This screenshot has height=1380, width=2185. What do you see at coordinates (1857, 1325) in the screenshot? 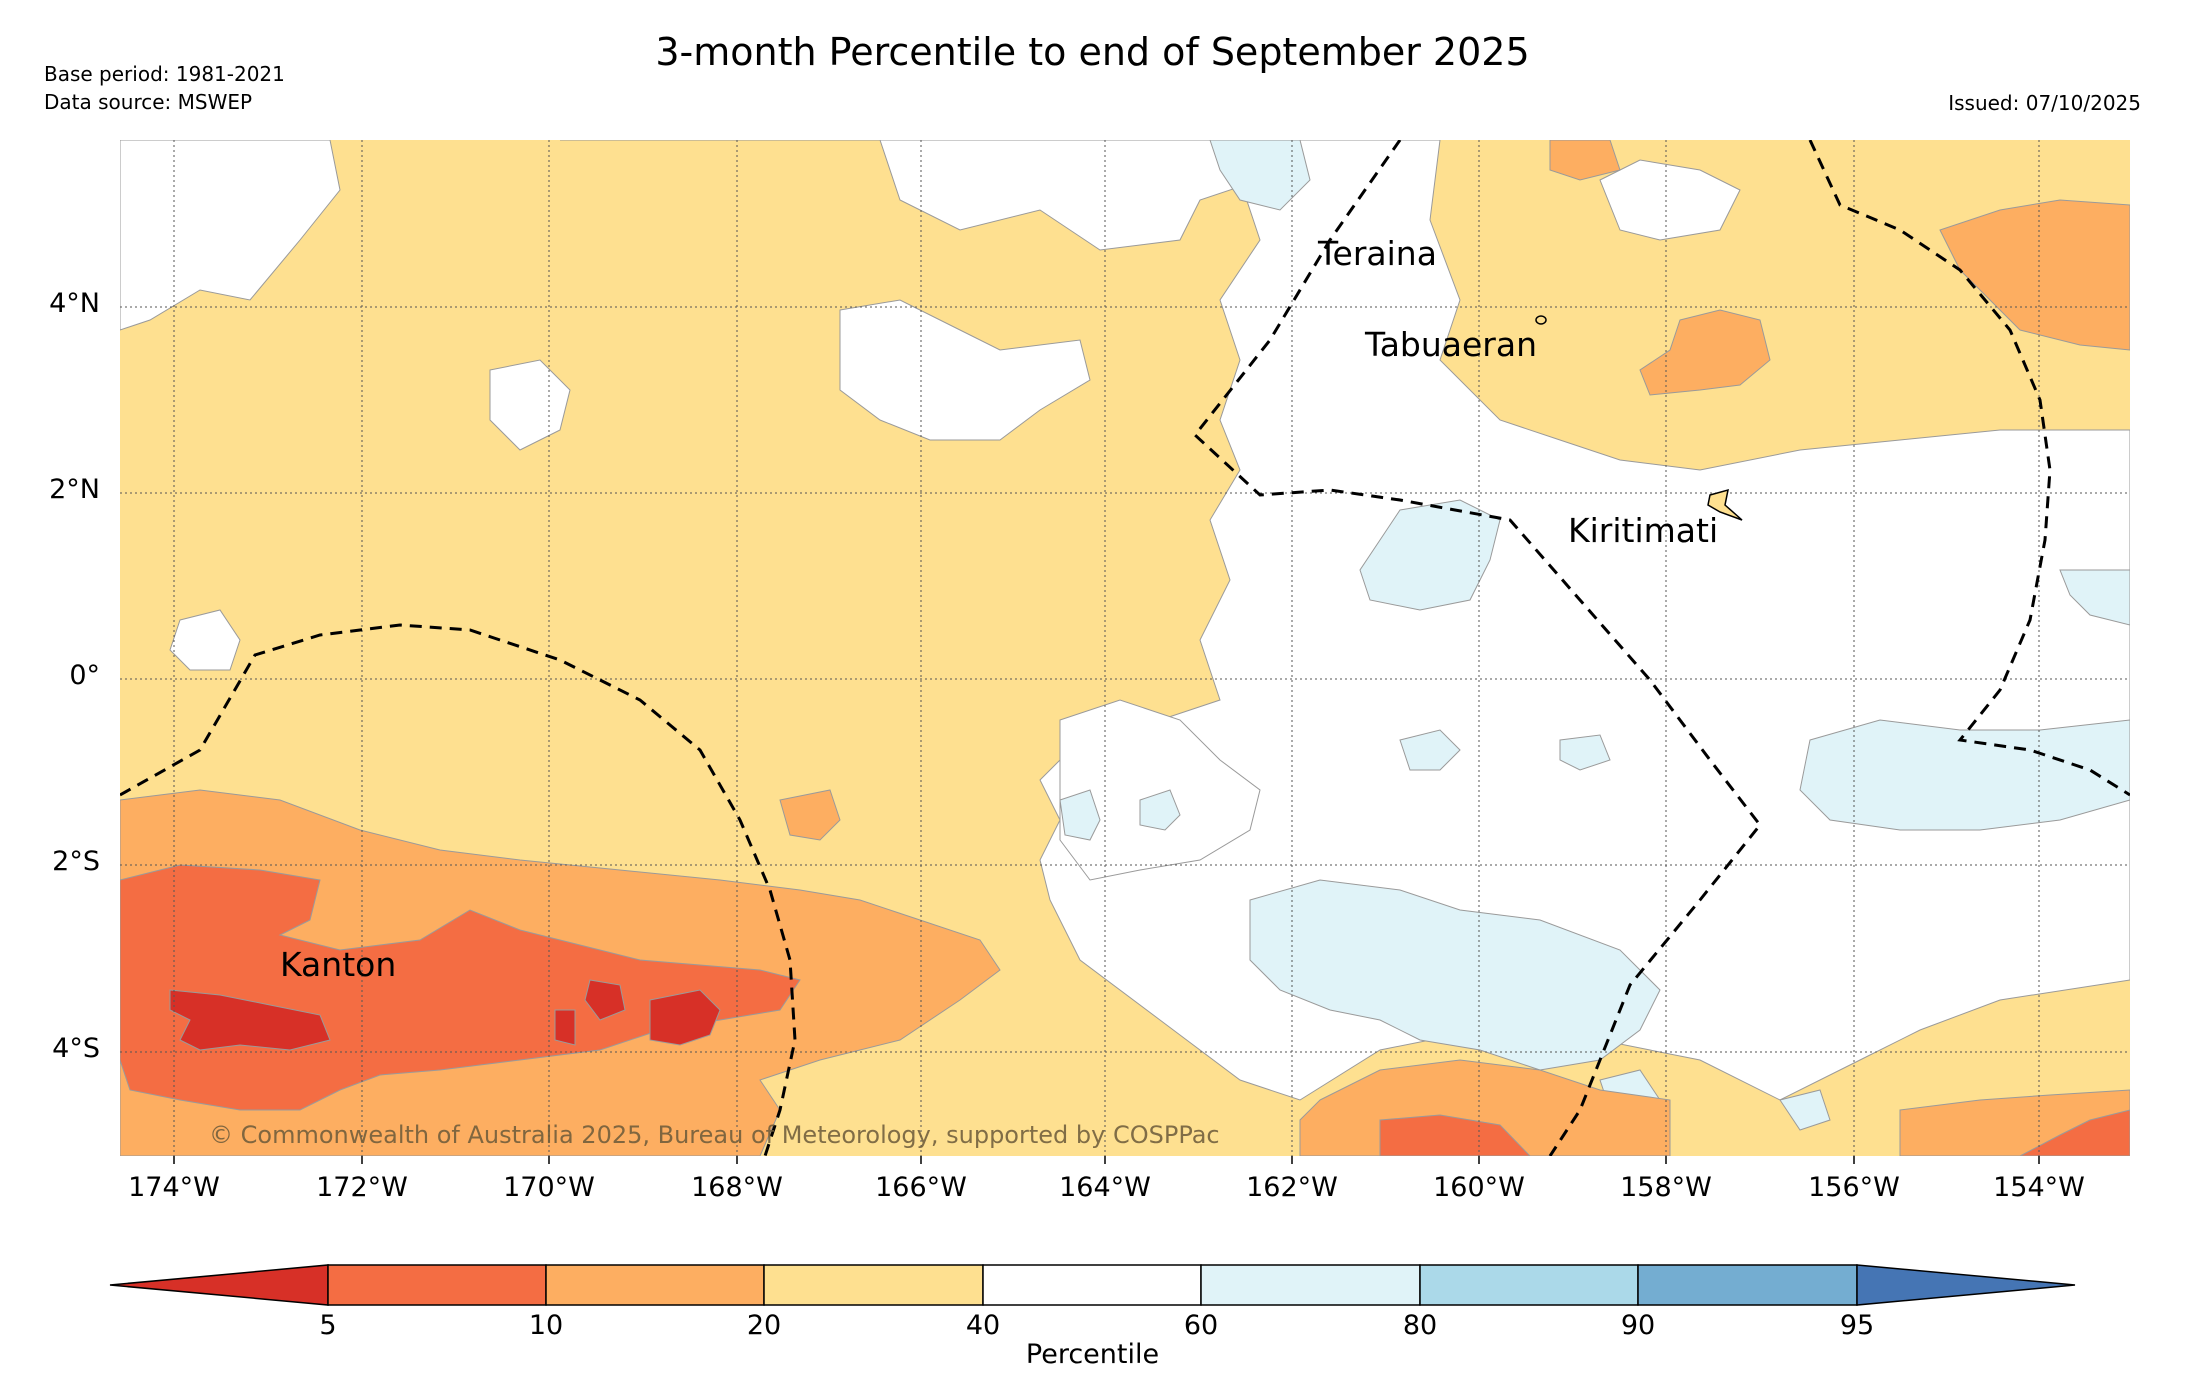
I see `colorbar-tick-95: 95` at bounding box center [1857, 1325].